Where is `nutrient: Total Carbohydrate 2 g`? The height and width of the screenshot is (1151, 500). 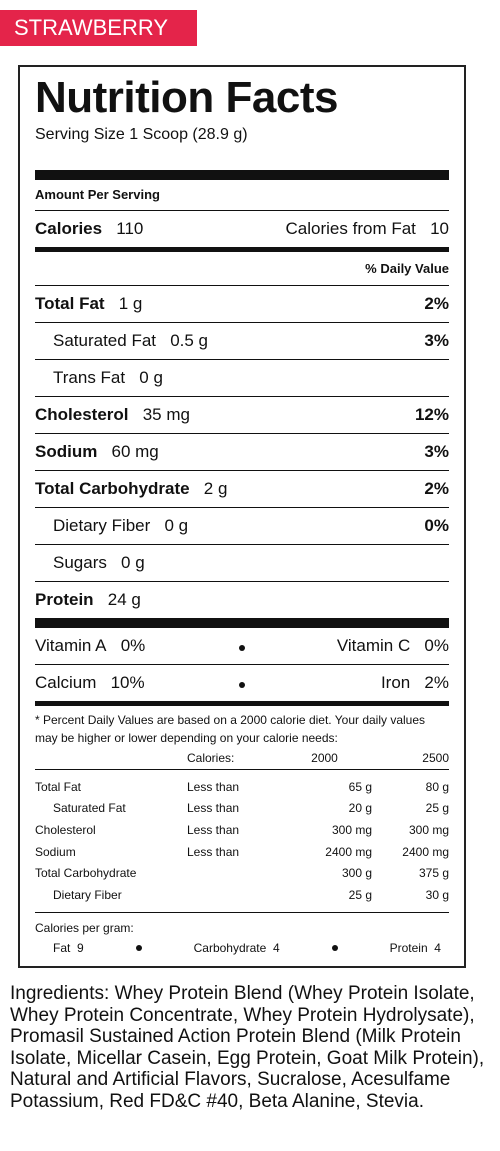 nutrient: Total Carbohydrate 2 g is located at coordinates (131, 489).